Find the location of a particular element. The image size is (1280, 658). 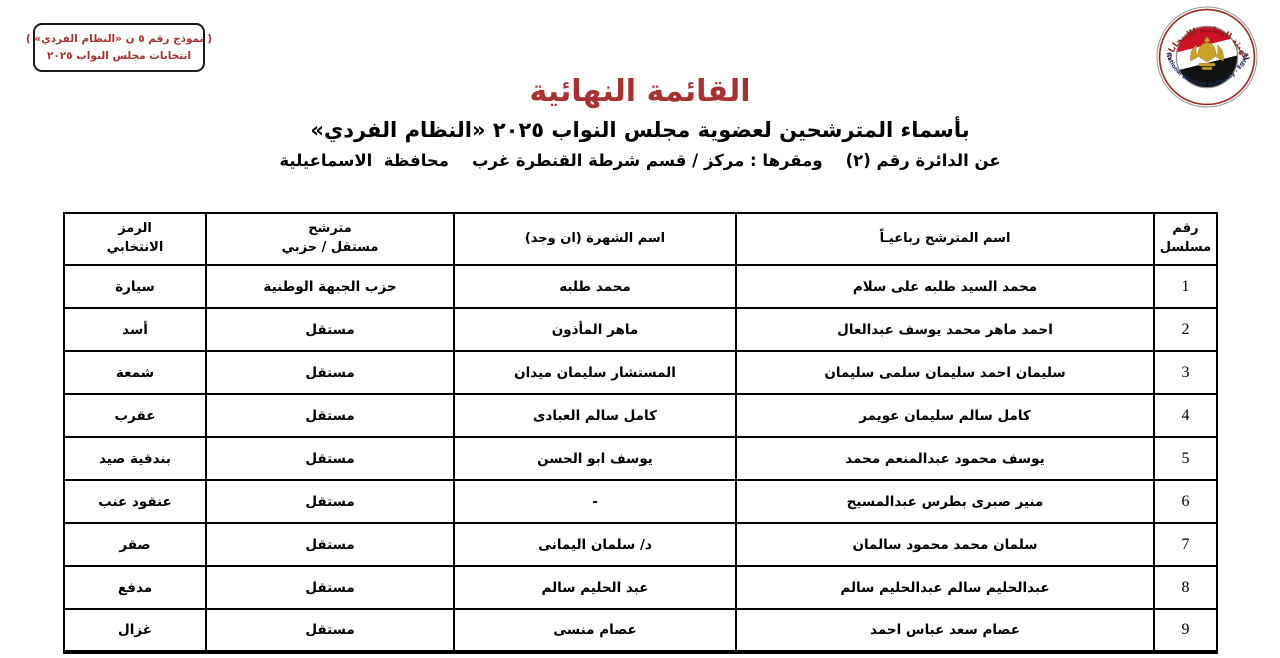

cell-serial: 1 is located at coordinates (1185, 286).